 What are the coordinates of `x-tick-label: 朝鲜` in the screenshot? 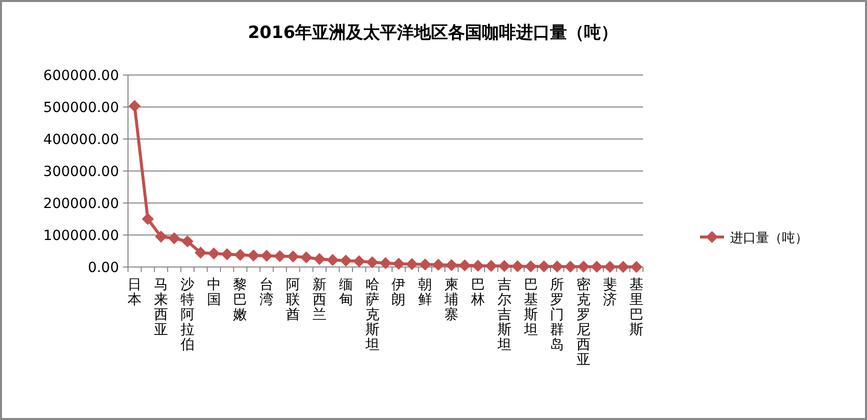 It's located at (425, 292).